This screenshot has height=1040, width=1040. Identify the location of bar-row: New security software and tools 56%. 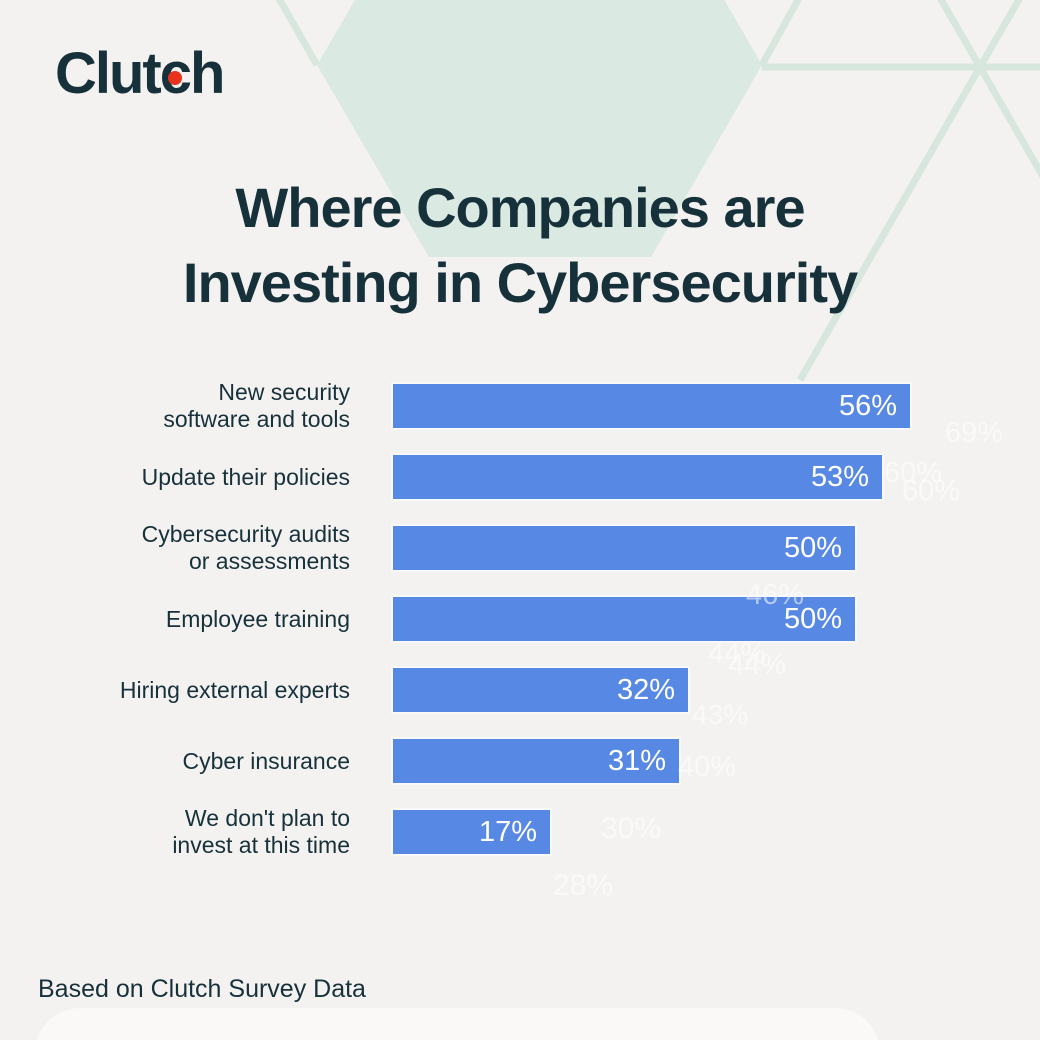
(520, 405).